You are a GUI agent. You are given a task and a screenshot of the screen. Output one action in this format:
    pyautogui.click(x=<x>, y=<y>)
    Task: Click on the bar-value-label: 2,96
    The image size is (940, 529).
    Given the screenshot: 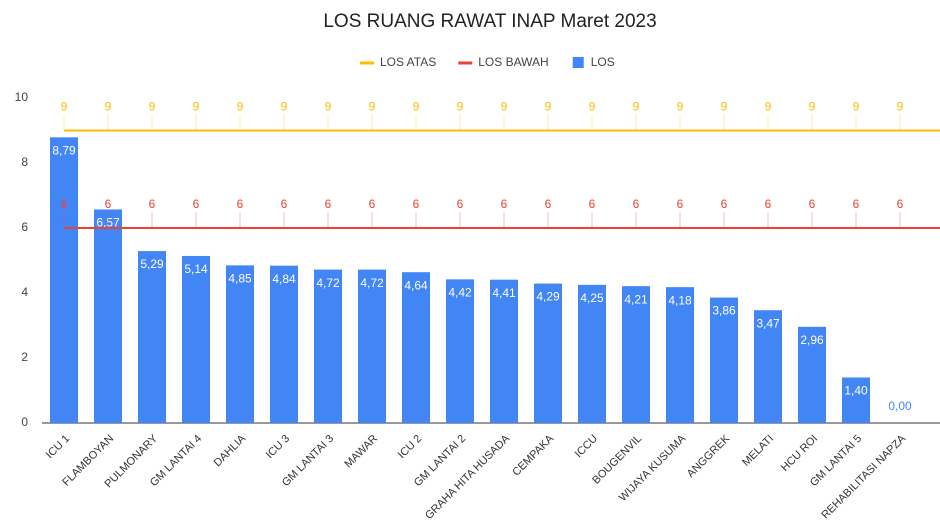 What is the action you would take?
    pyautogui.click(x=812, y=340)
    